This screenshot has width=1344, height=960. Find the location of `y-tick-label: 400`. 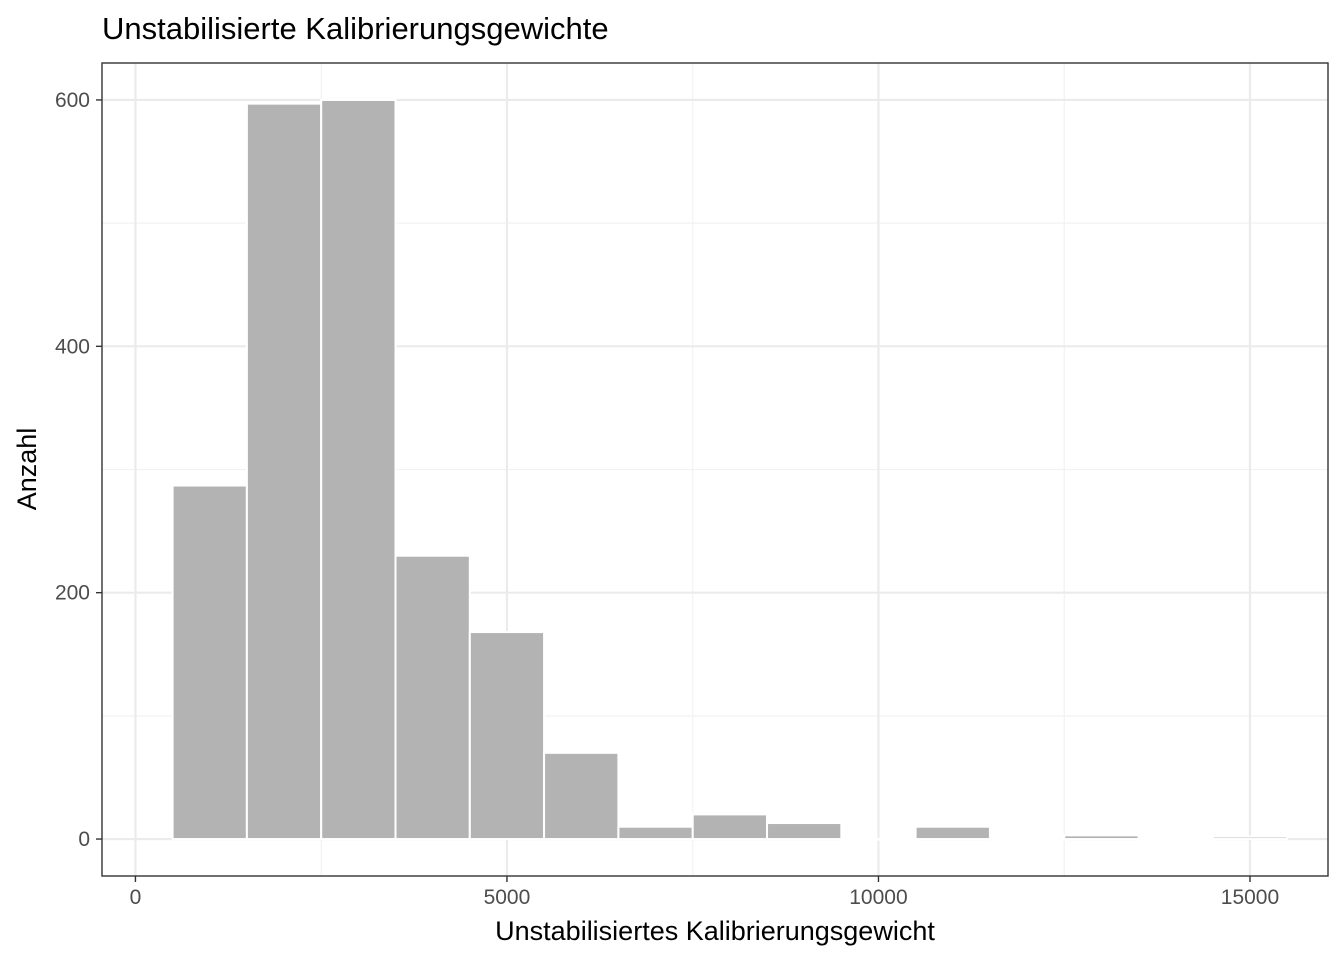

y-tick-label: 400 is located at coordinates (72, 346).